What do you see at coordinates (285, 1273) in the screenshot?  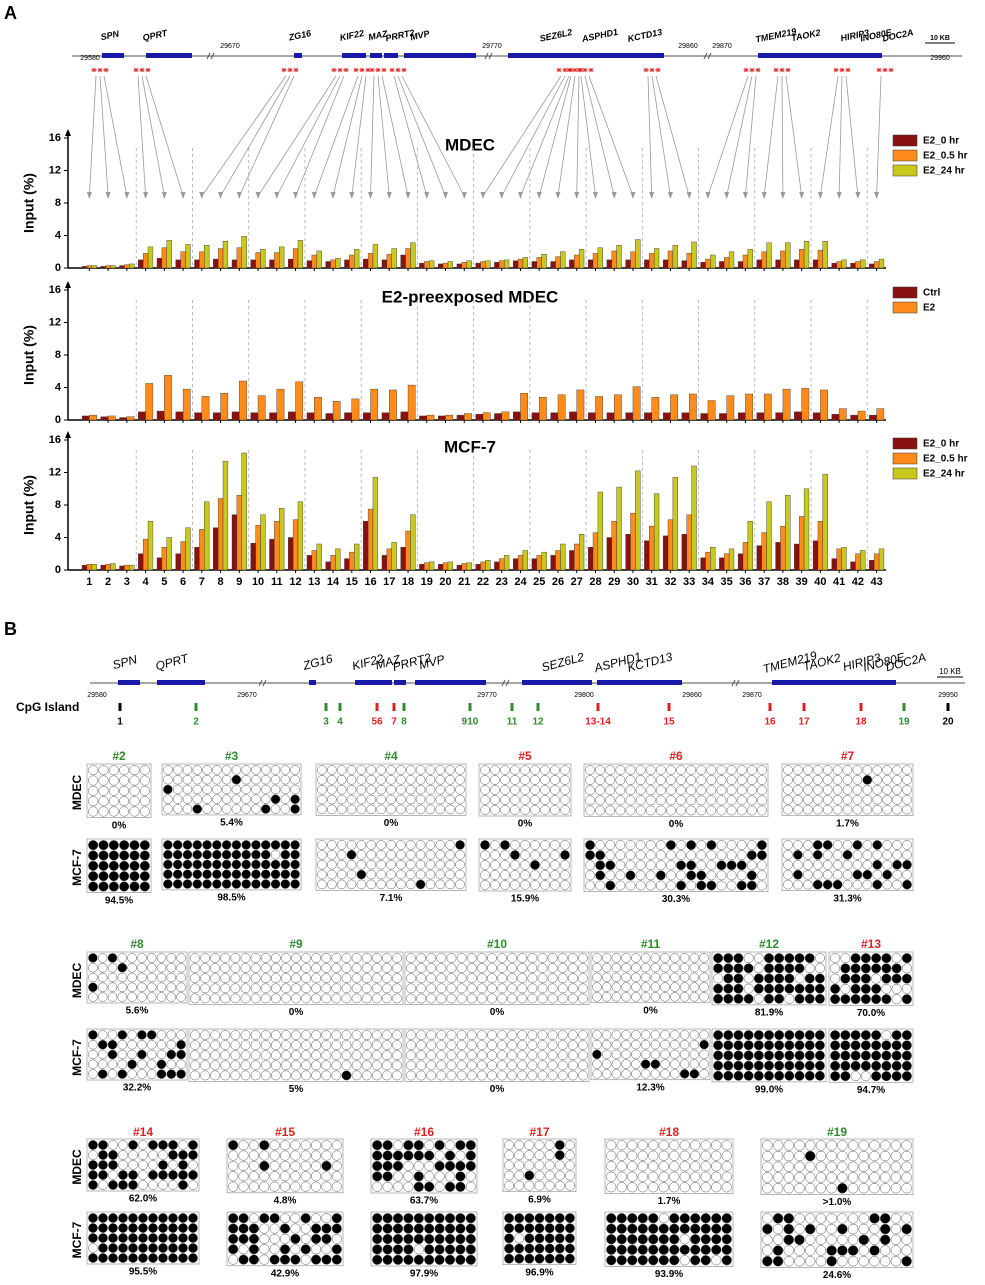 I see `methylation-percent: 42.9%` at bounding box center [285, 1273].